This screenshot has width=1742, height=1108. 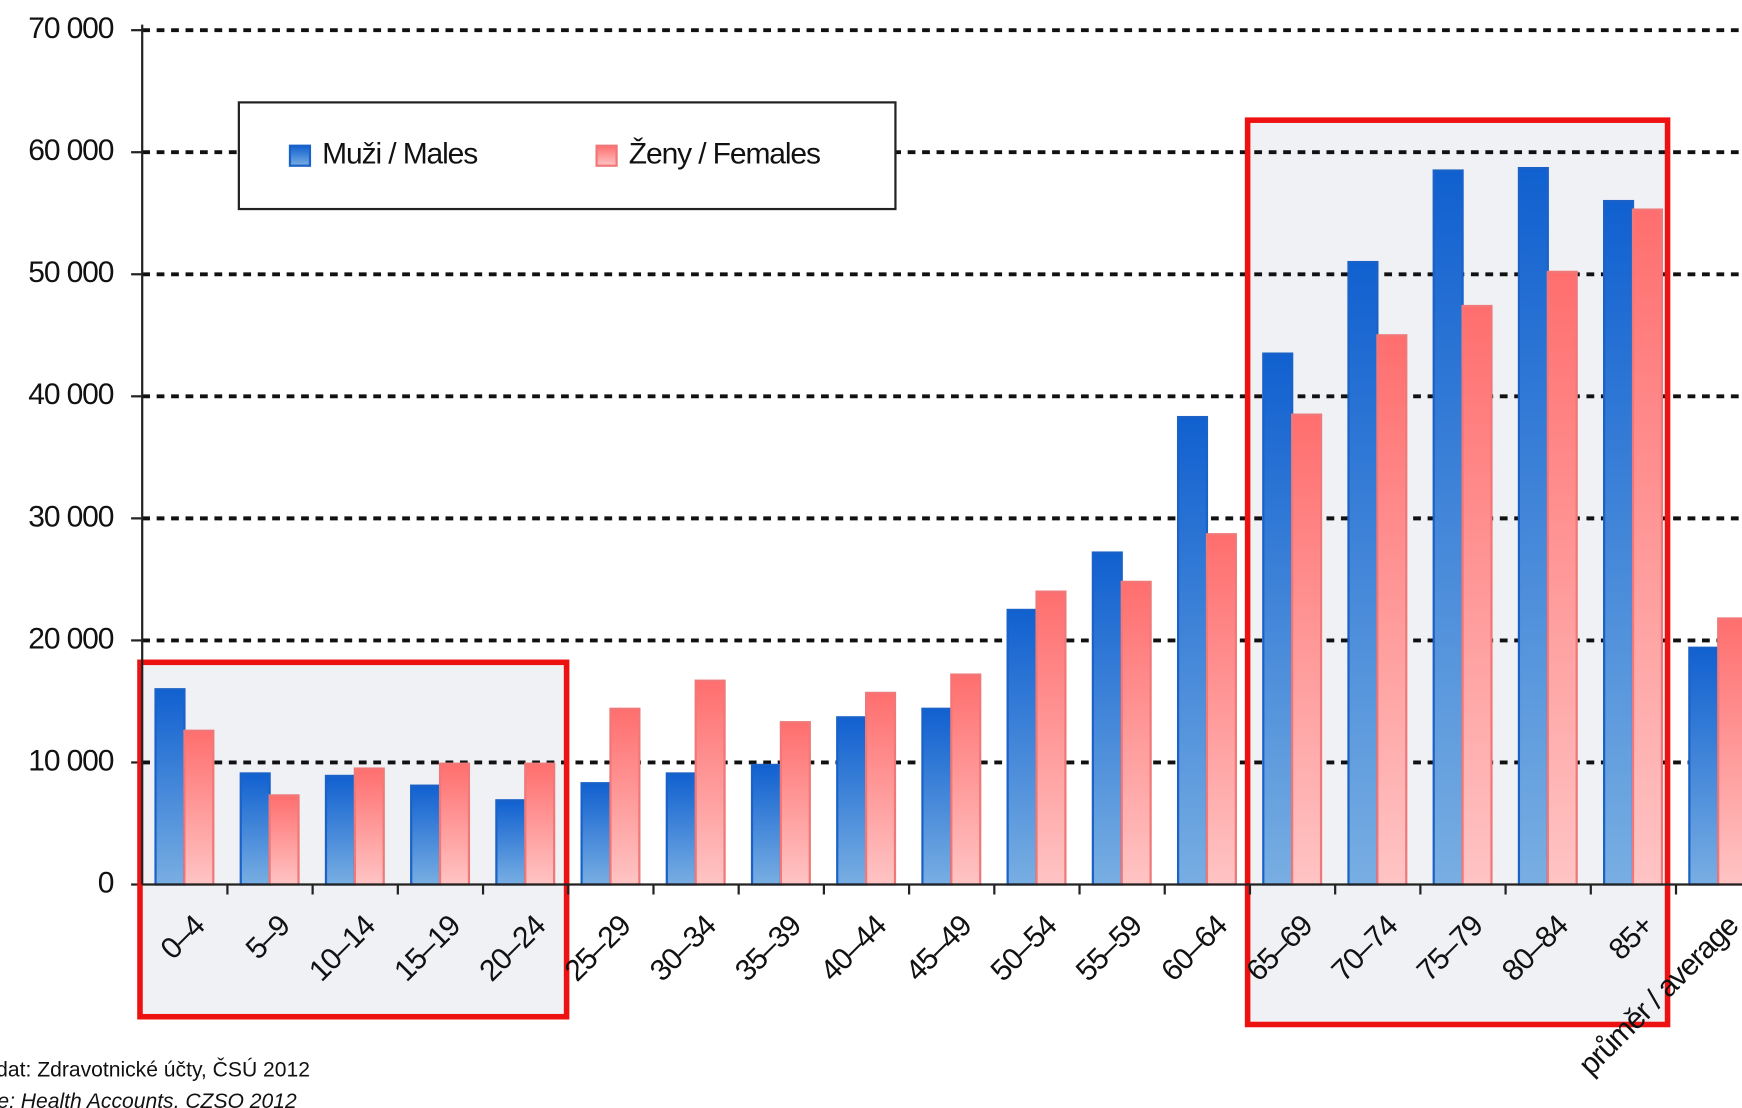 What do you see at coordinates (70, 394) in the screenshot?
I see `y-tick-label: 40 000` at bounding box center [70, 394].